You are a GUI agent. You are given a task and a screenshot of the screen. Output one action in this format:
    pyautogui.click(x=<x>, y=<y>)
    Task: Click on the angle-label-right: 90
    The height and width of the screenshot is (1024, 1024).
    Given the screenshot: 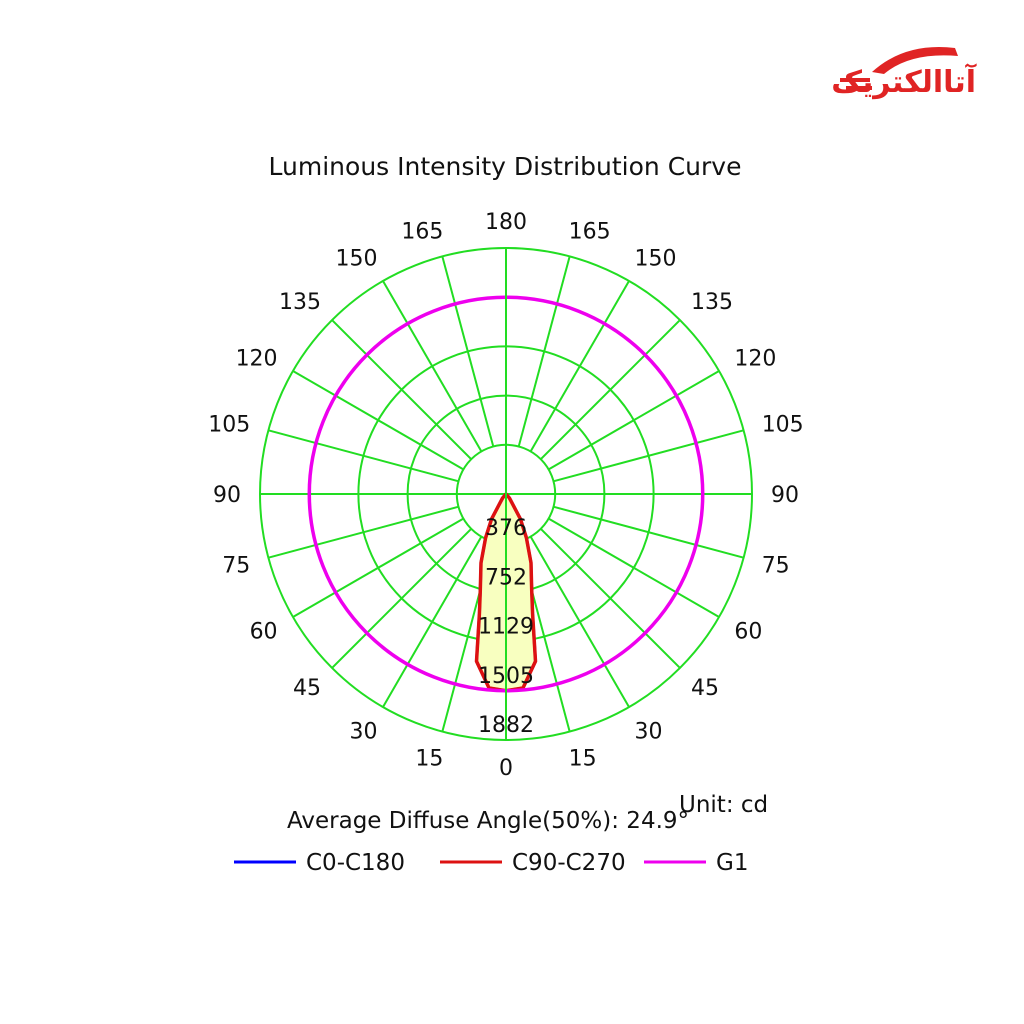 What is the action you would take?
    pyautogui.click(x=785, y=495)
    